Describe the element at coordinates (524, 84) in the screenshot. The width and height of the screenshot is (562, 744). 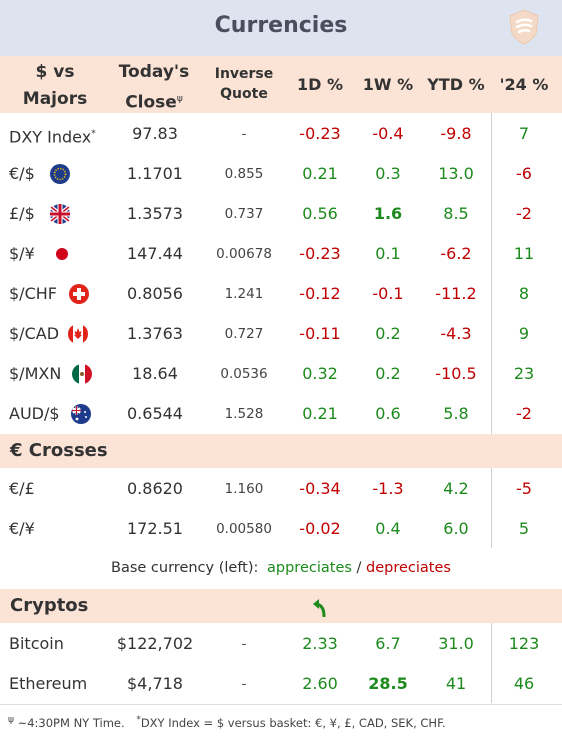
I see `header-2024: '24 %` at that location.